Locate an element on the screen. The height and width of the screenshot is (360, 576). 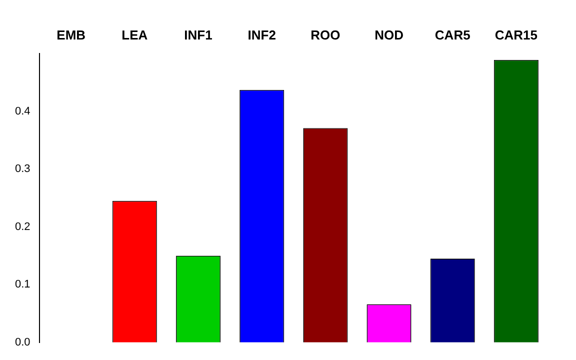
x-tick-label: CAR5 is located at coordinates (452, 34).